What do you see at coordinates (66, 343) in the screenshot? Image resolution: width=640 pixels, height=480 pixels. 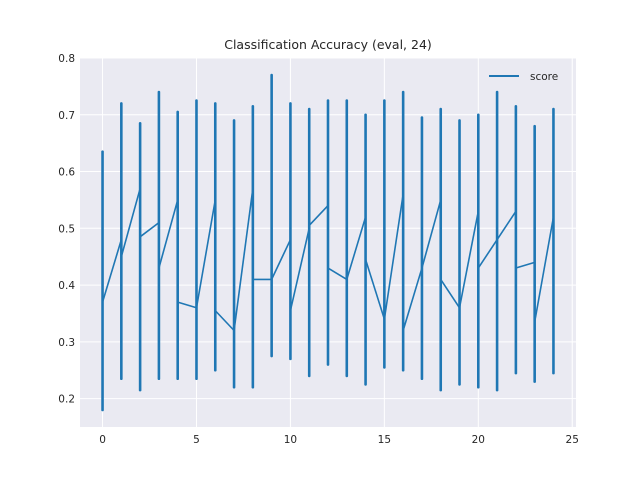 I see `y-tick-label: 0.3` at bounding box center [66, 343].